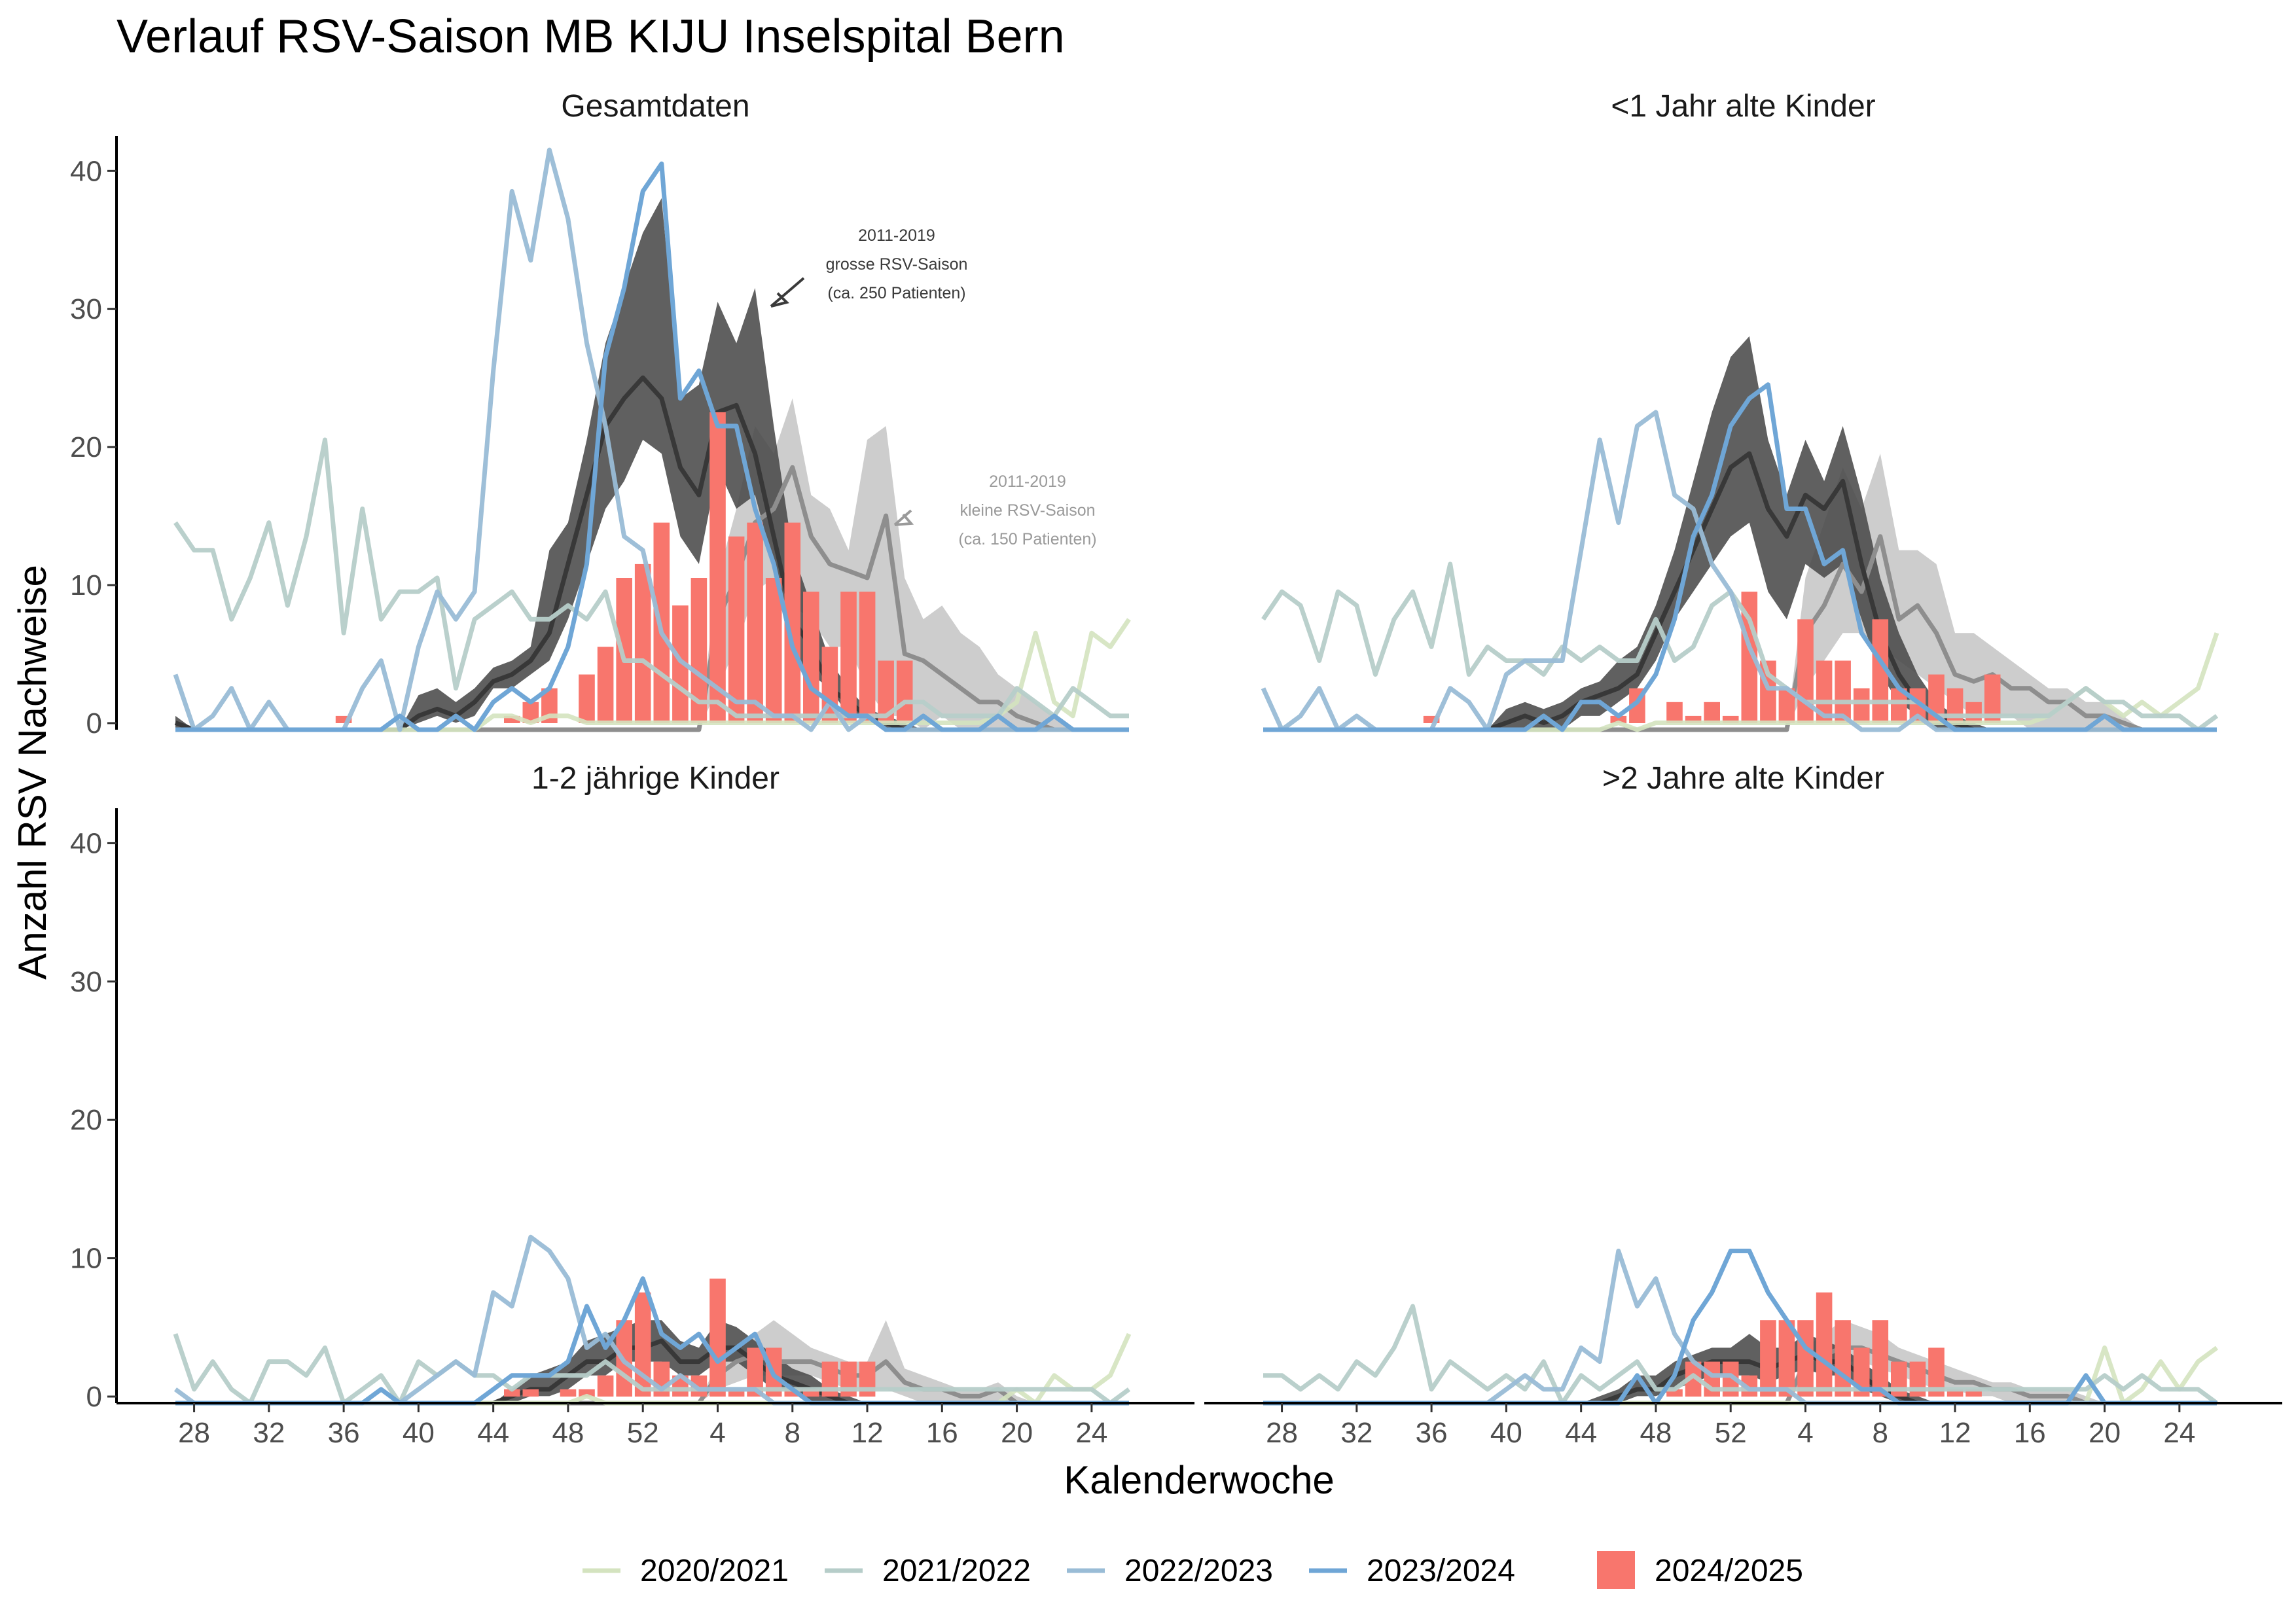  I want to click on y-tick-label: 20, so click(86, 1120).